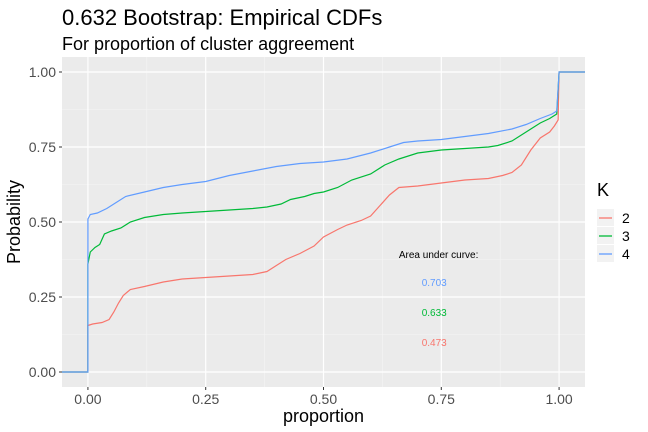 The height and width of the screenshot is (432, 648). What do you see at coordinates (441, 399) in the screenshot?
I see `x-tick-label: 0.75` at bounding box center [441, 399].